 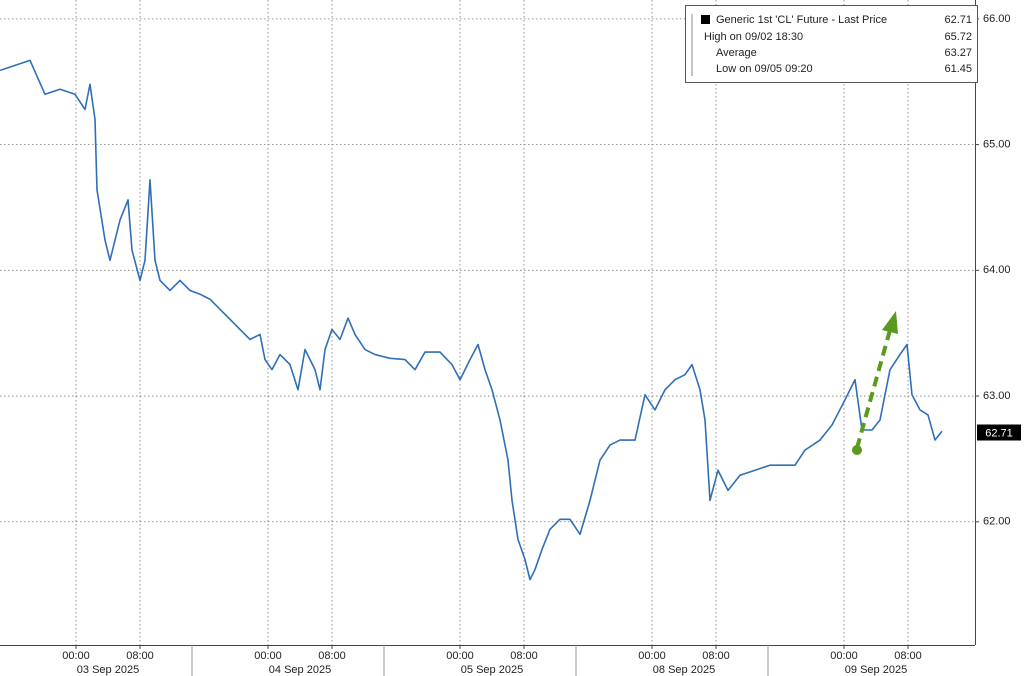 I want to click on legend-box, so click(x=831, y=44).